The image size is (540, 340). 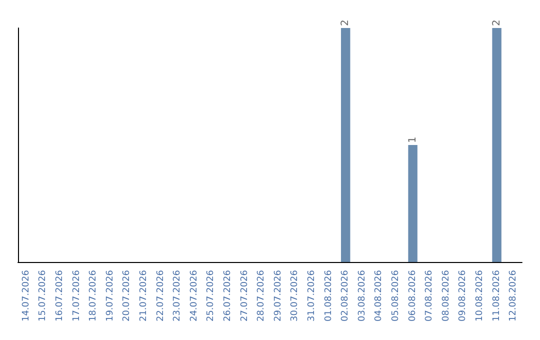 I want to click on x-tick-label: 22.07.2026, so click(x=161, y=296).